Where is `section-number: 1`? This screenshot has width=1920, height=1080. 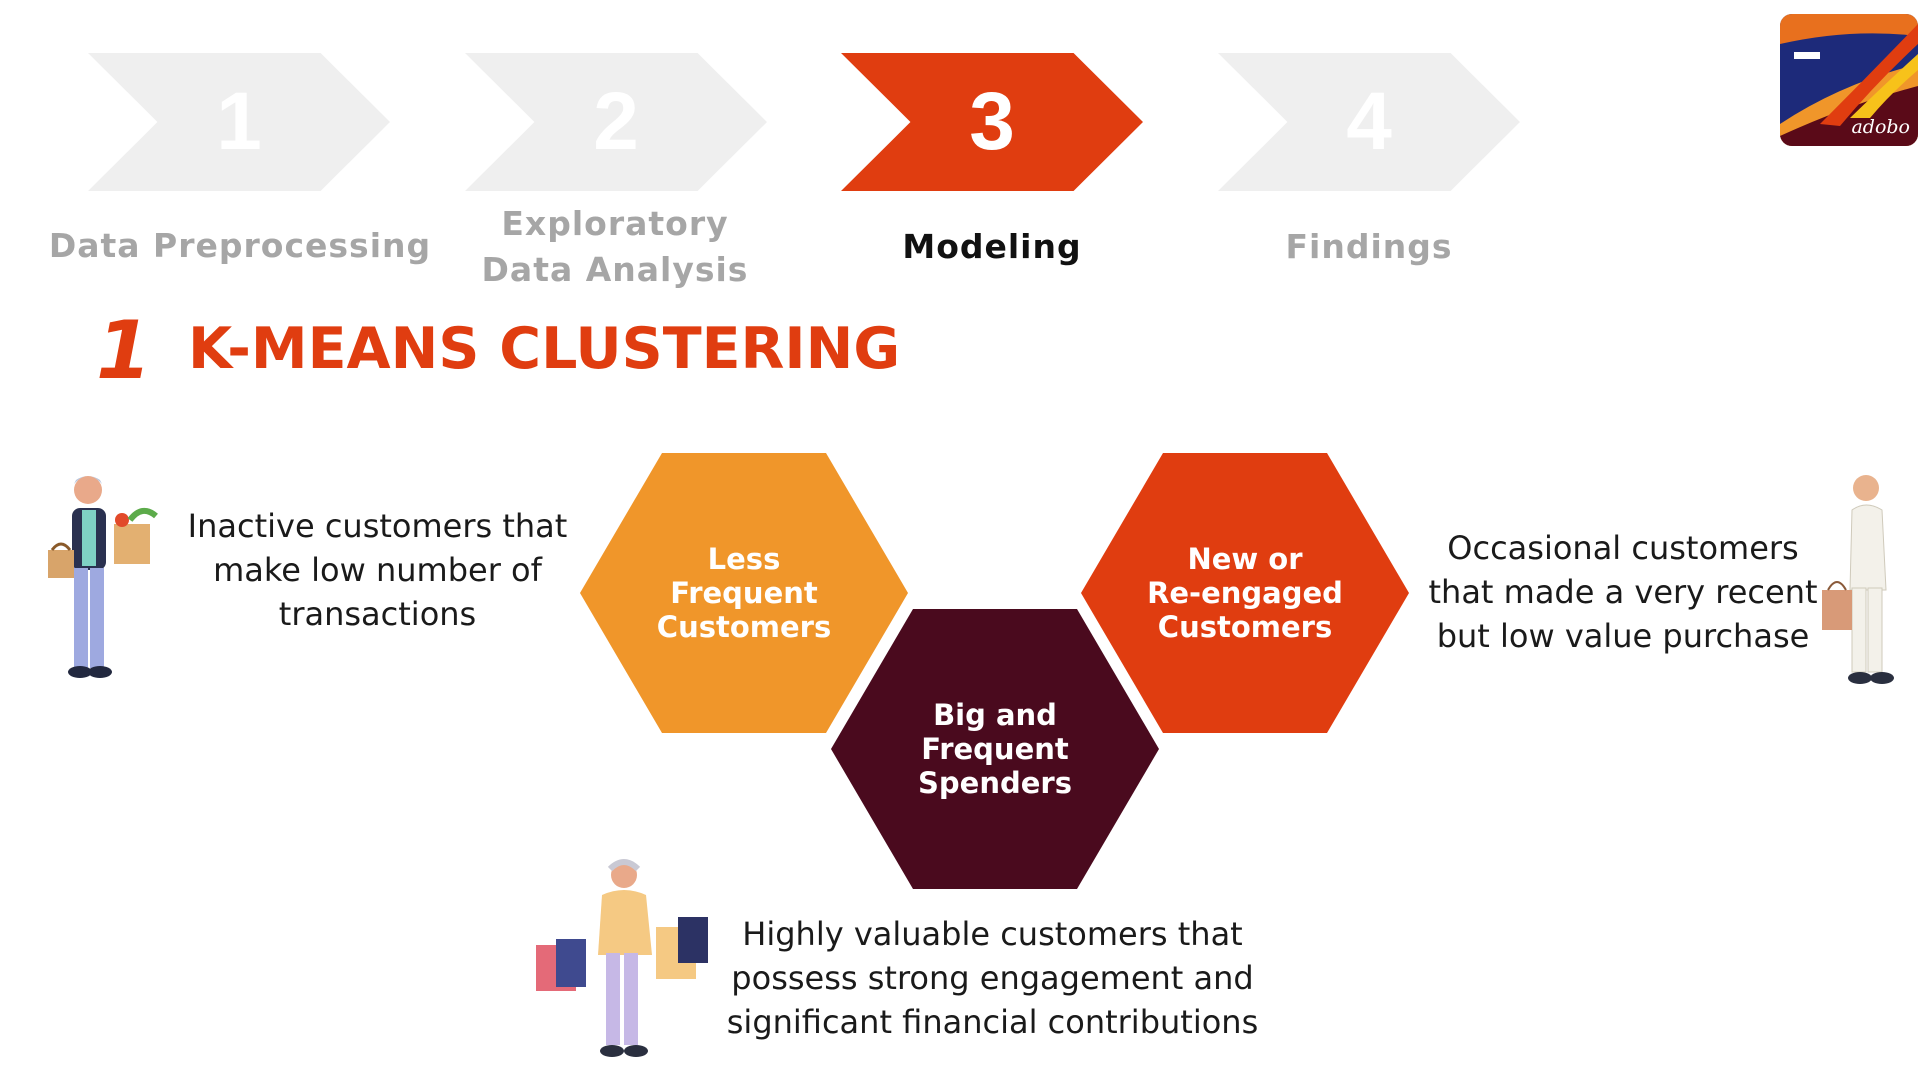 section-number: 1 is located at coordinates (124, 350).